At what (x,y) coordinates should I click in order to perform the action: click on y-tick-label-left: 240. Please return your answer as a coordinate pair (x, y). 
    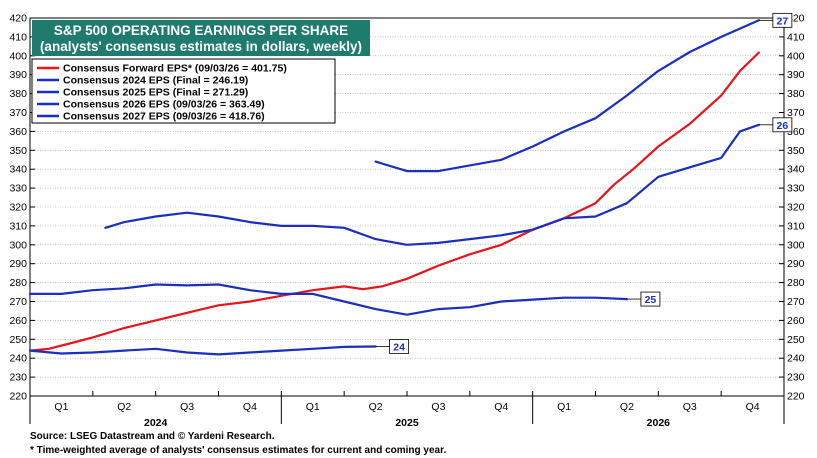
    Looking at the image, I should click on (18, 359).